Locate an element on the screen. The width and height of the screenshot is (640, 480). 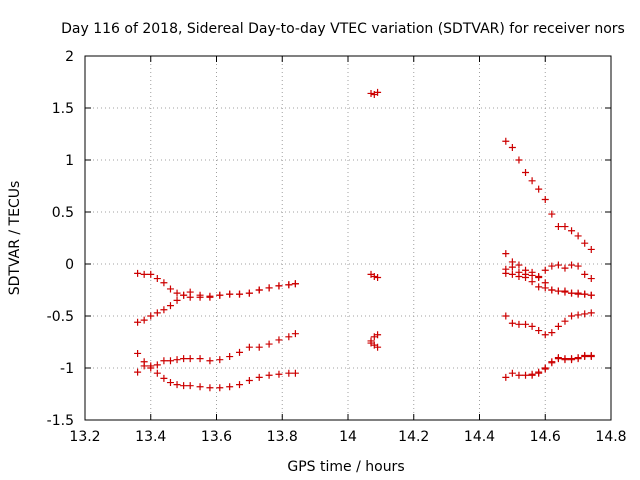
y-tick-label: -0.5 is located at coordinates (60, 317).